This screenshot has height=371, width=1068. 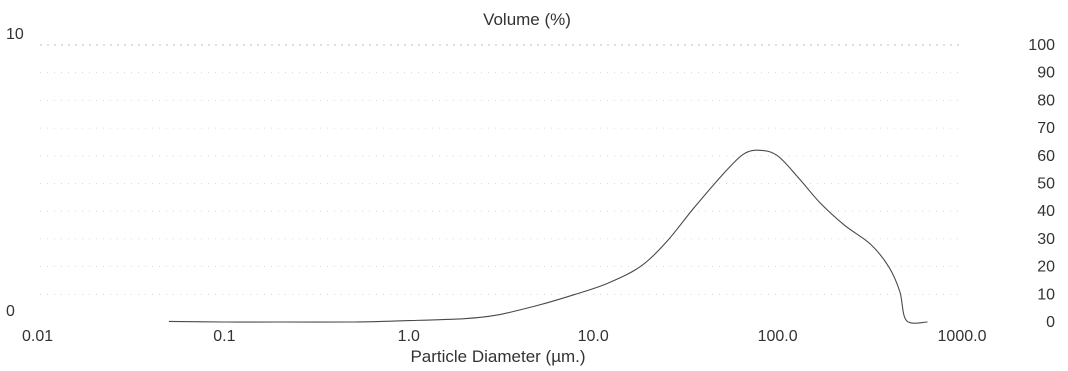 What do you see at coordinates (1046, 211) in the screenshot?
I see `right-tick-label: 40` at bounding box center [1046, 211].